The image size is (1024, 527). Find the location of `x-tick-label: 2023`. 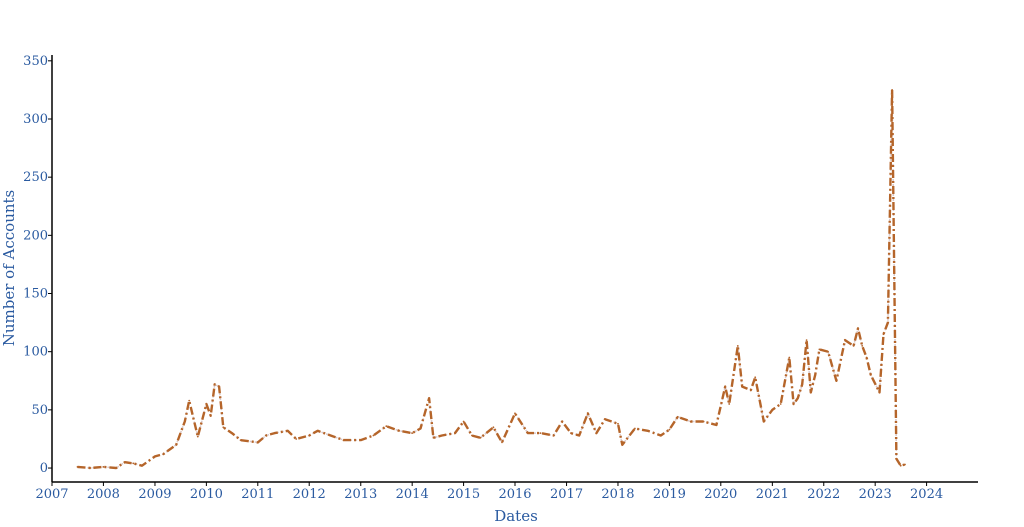

x-tick-label: 2023 is located at coordinates (875, 494).